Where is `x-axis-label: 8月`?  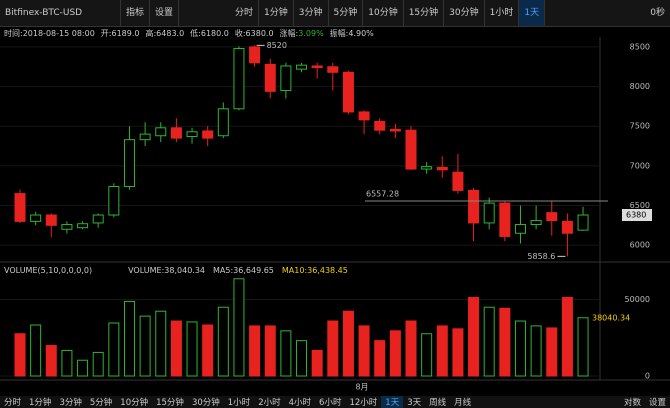
x-axis-label: 8月 is located at coordinates (361, 387).